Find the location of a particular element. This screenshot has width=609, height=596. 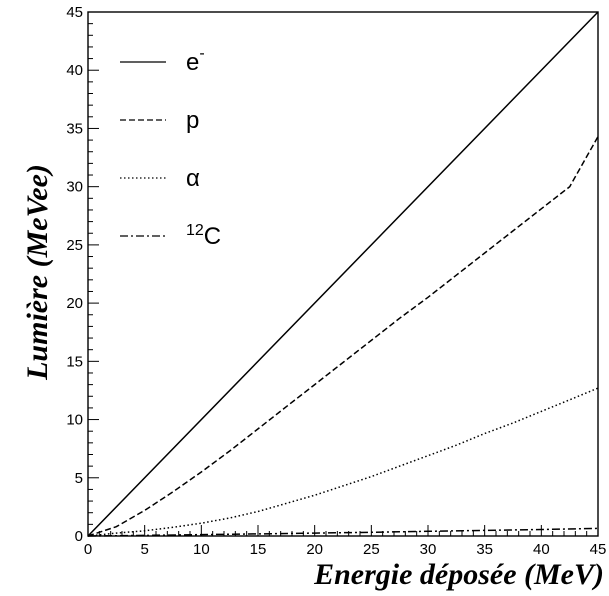

legend-label-e: e- is located at coordinates (195, 60).